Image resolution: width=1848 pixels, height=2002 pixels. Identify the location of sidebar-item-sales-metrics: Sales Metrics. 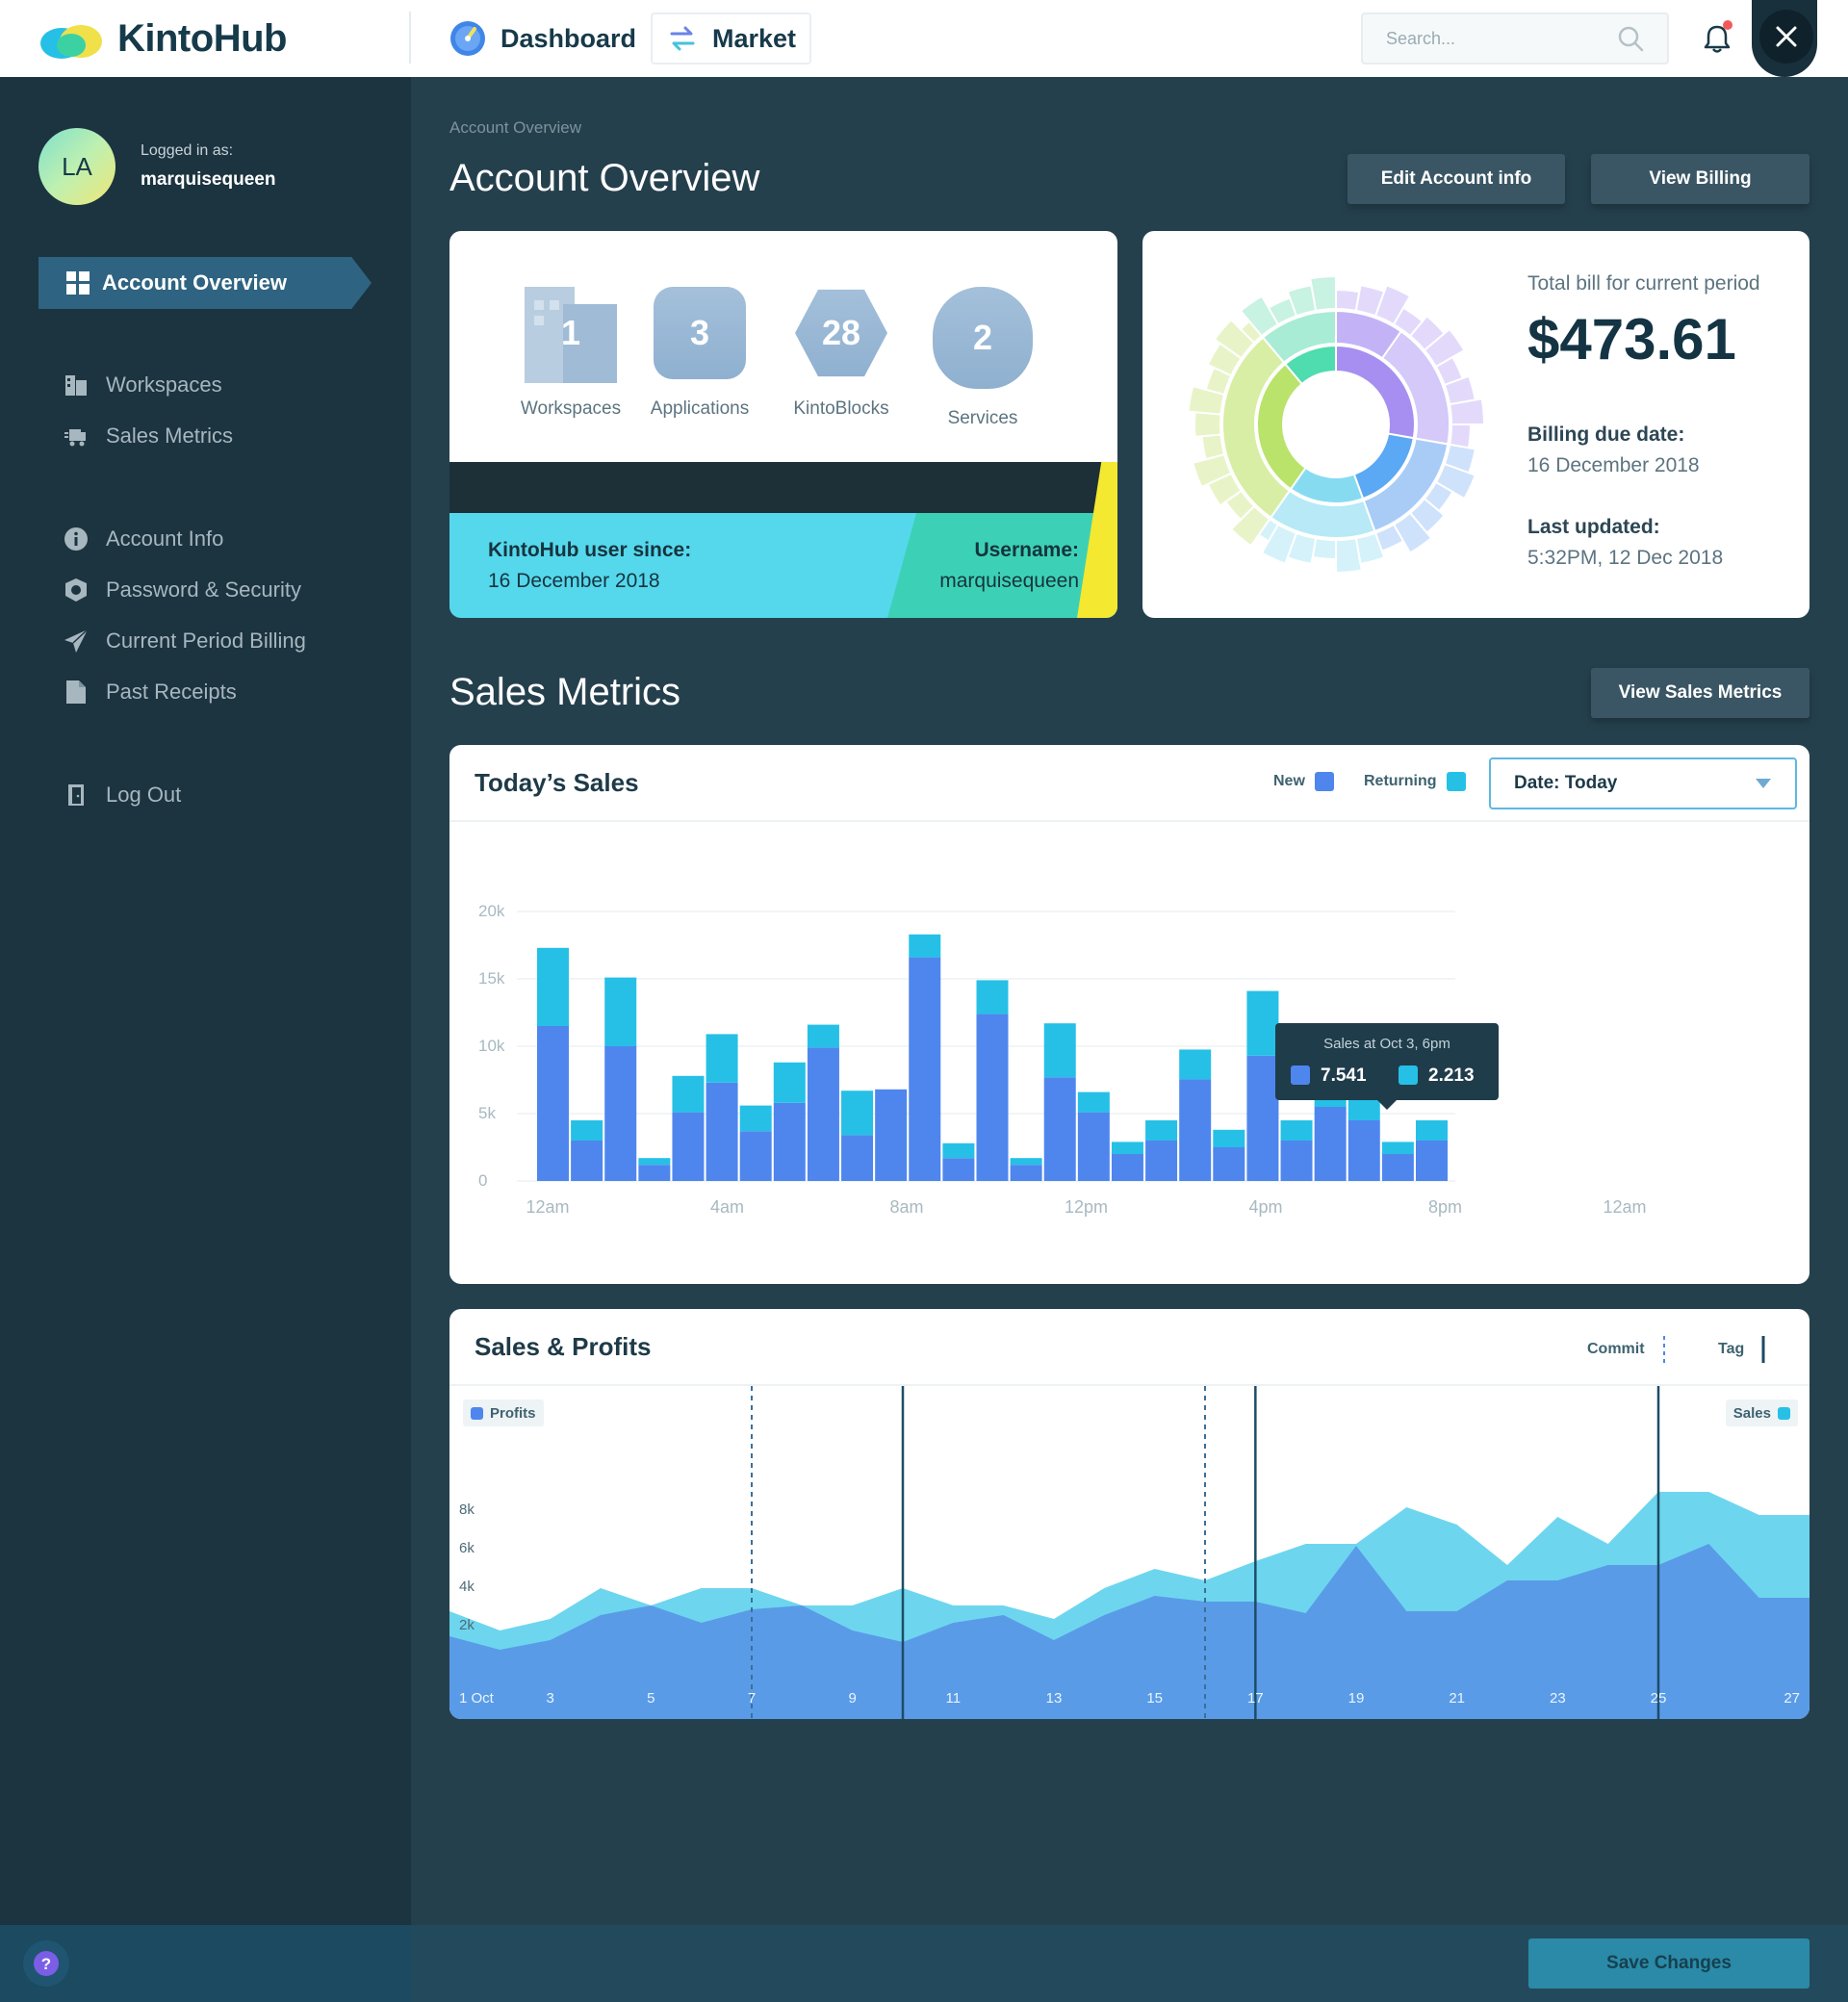
(148, 436).